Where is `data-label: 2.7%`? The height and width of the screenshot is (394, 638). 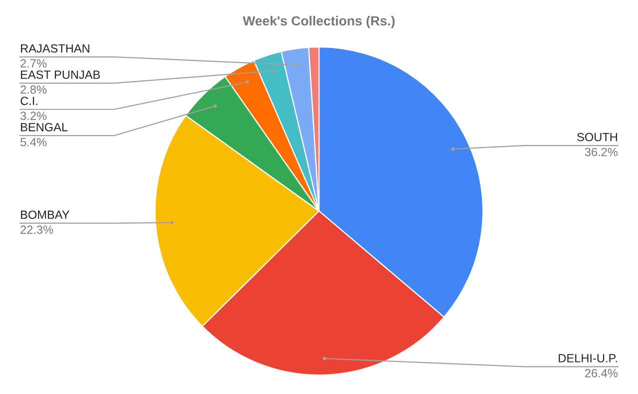
data-label: 2.7% is located at coordinates (33, 63).